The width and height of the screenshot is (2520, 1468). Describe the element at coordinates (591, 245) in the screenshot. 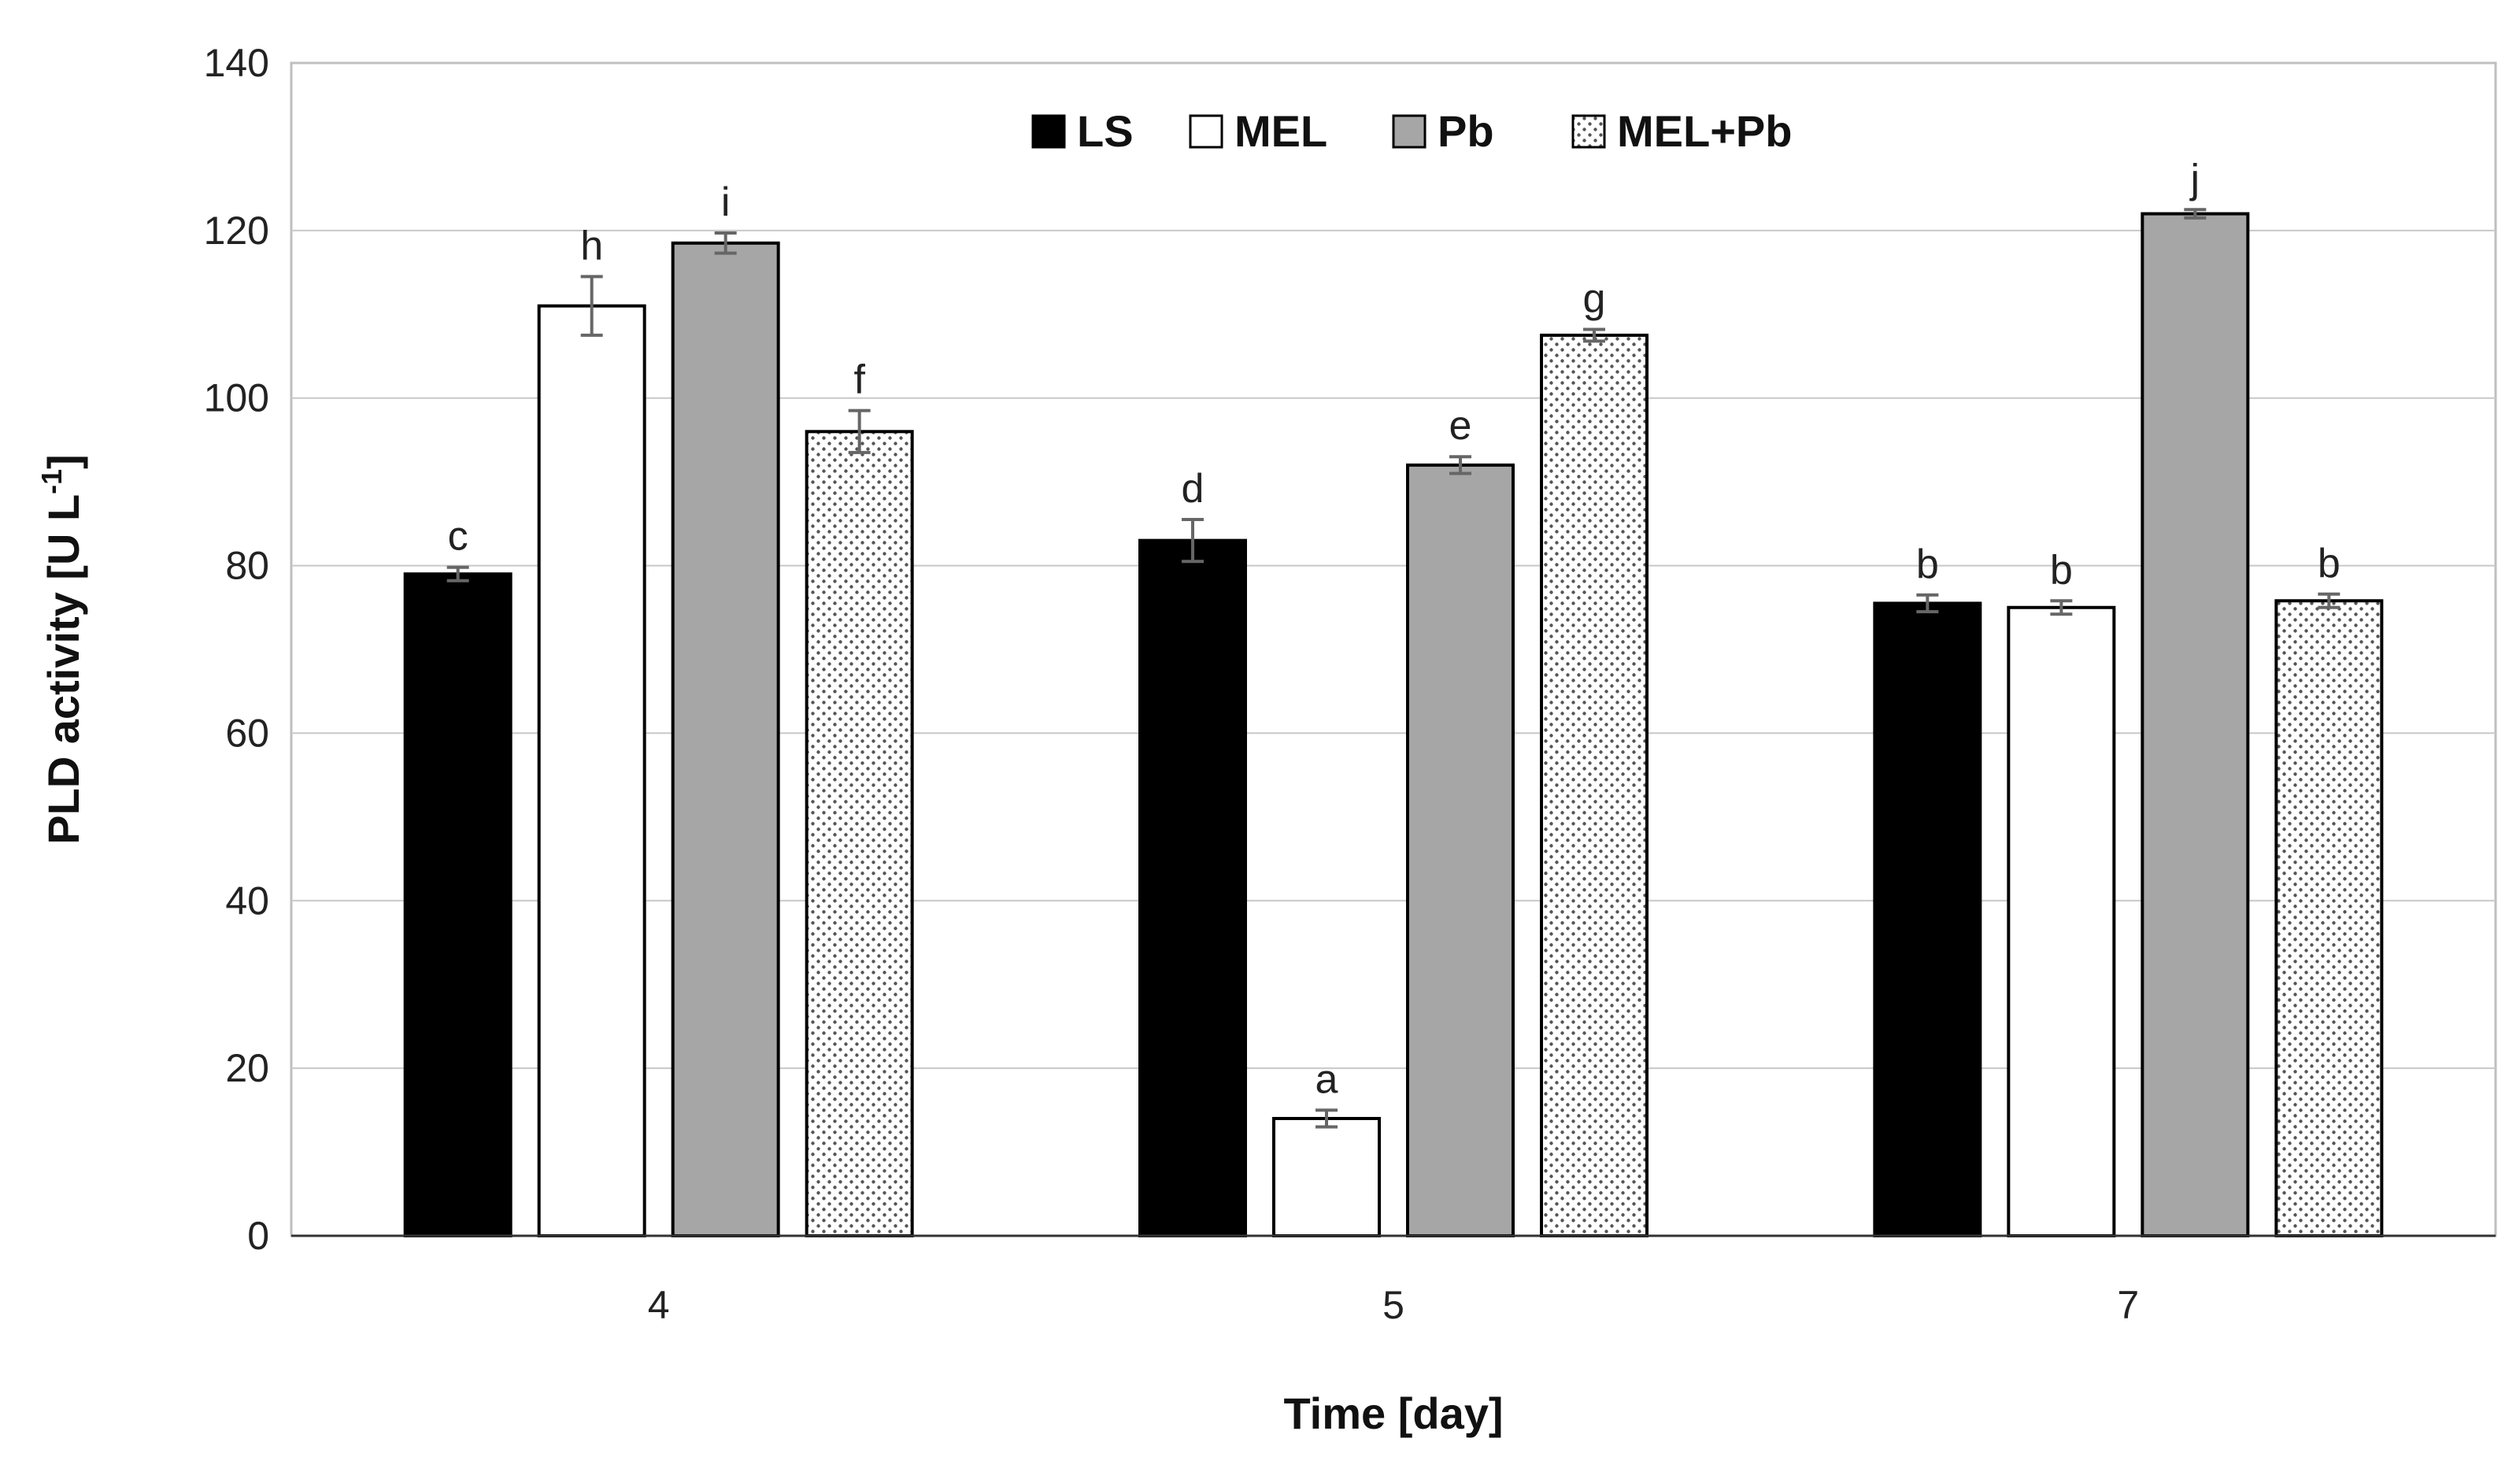

I see `significance-letter: h` at that location.